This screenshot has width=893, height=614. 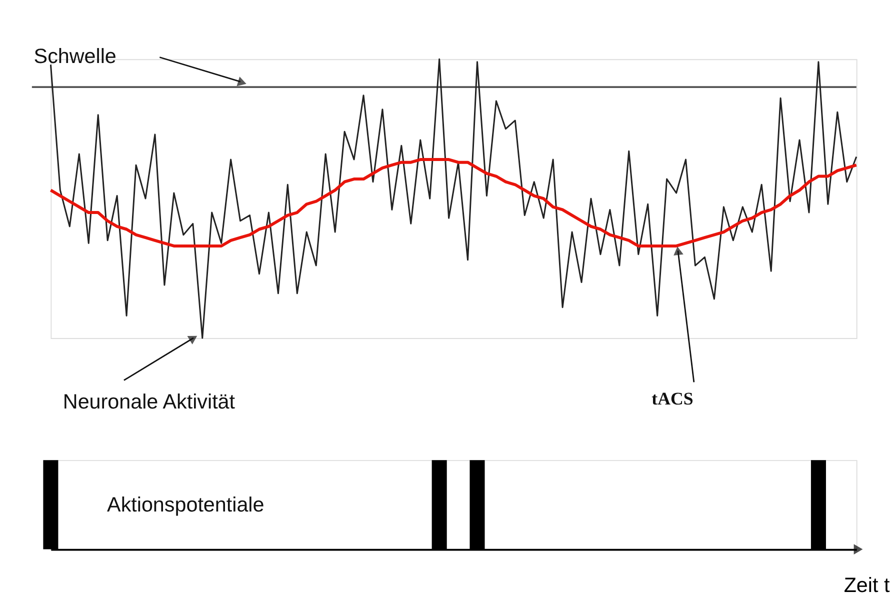 I want to click on text: Aktionspotentiale, so click(x=185, y=505).